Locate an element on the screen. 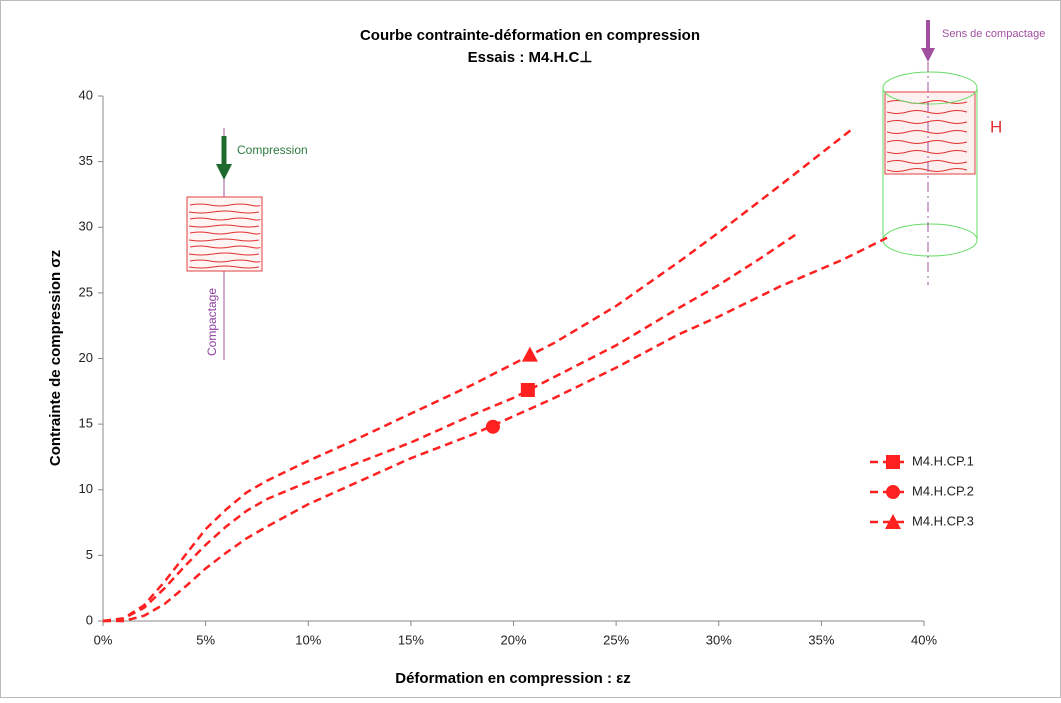 Image resolution: width=1061 pixels, height=703 pixels. annotation: Sens de compactage is located at coordinates (993, 34).